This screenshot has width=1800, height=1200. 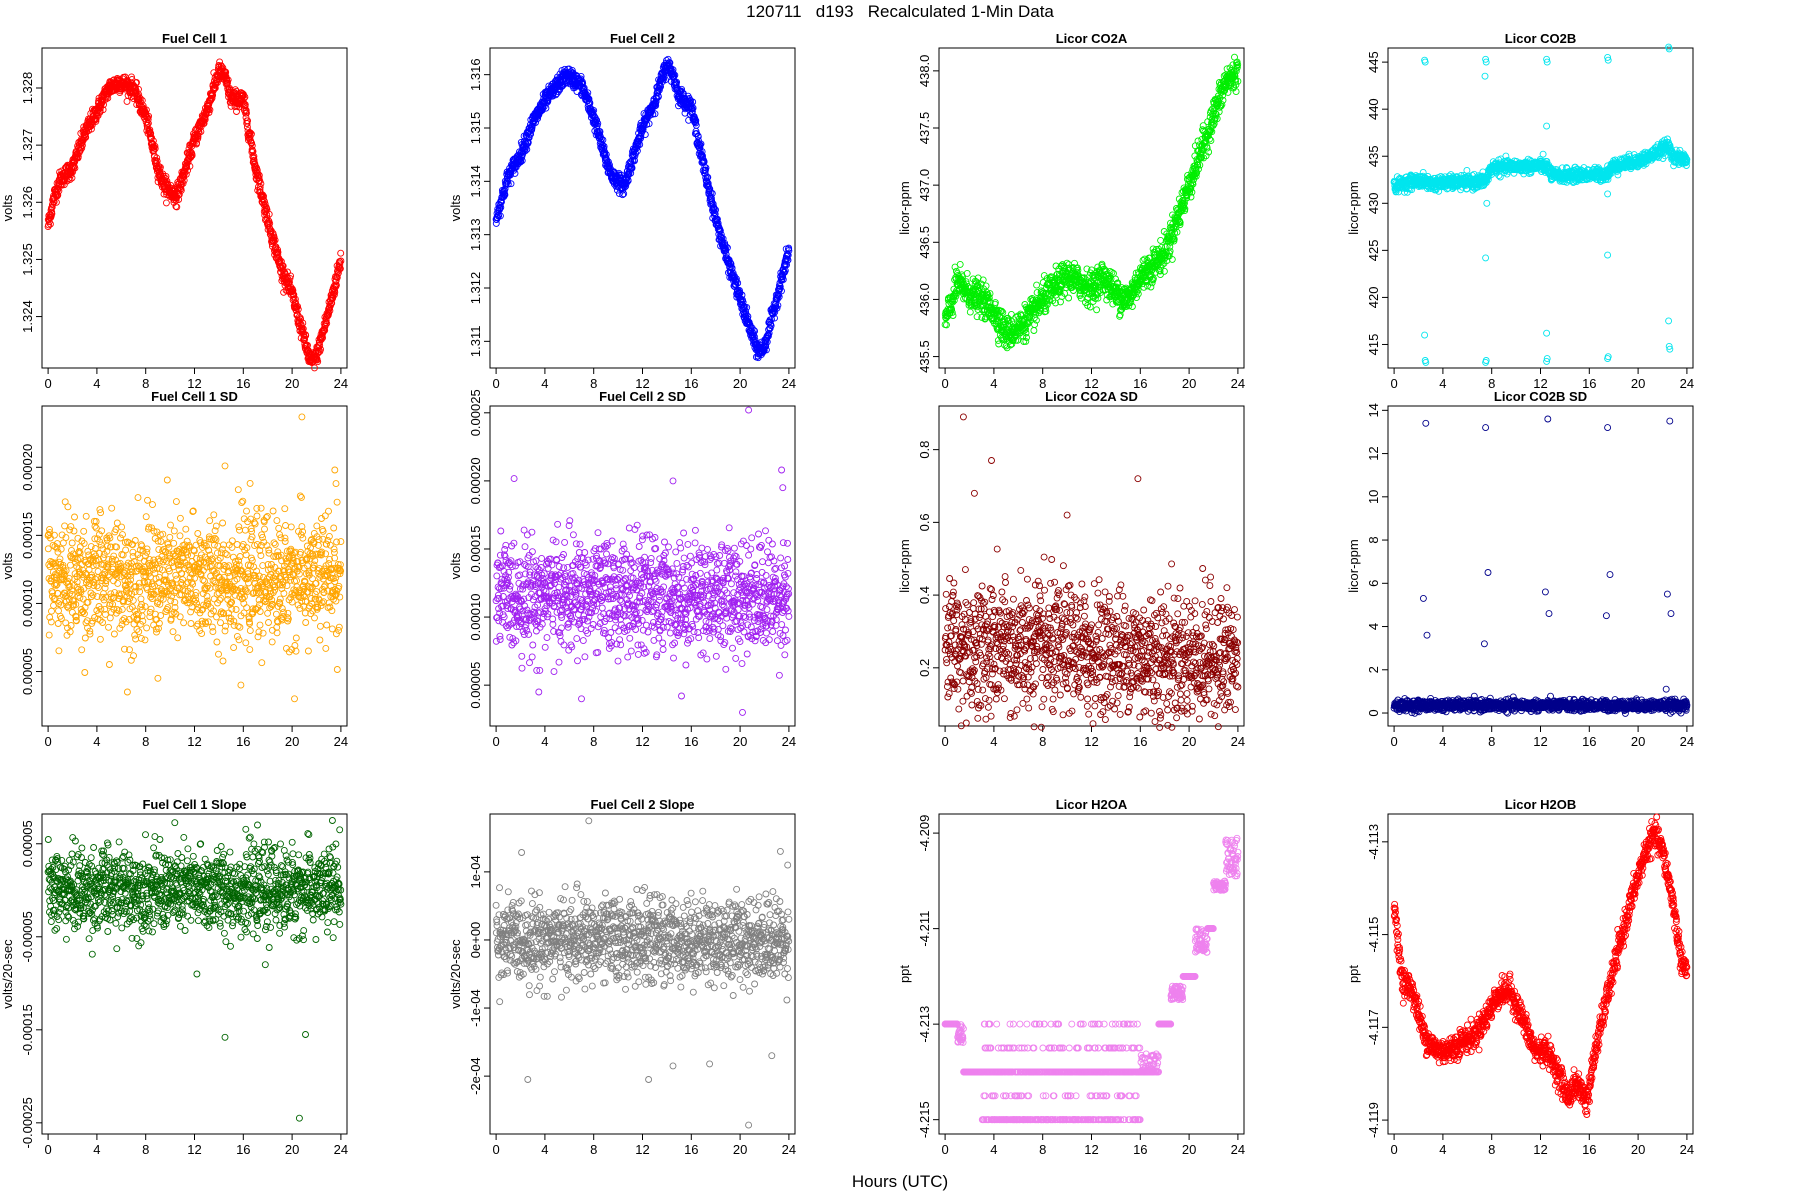 I want to click on y-tick-label: 1.315, so click(x=475, y=128).